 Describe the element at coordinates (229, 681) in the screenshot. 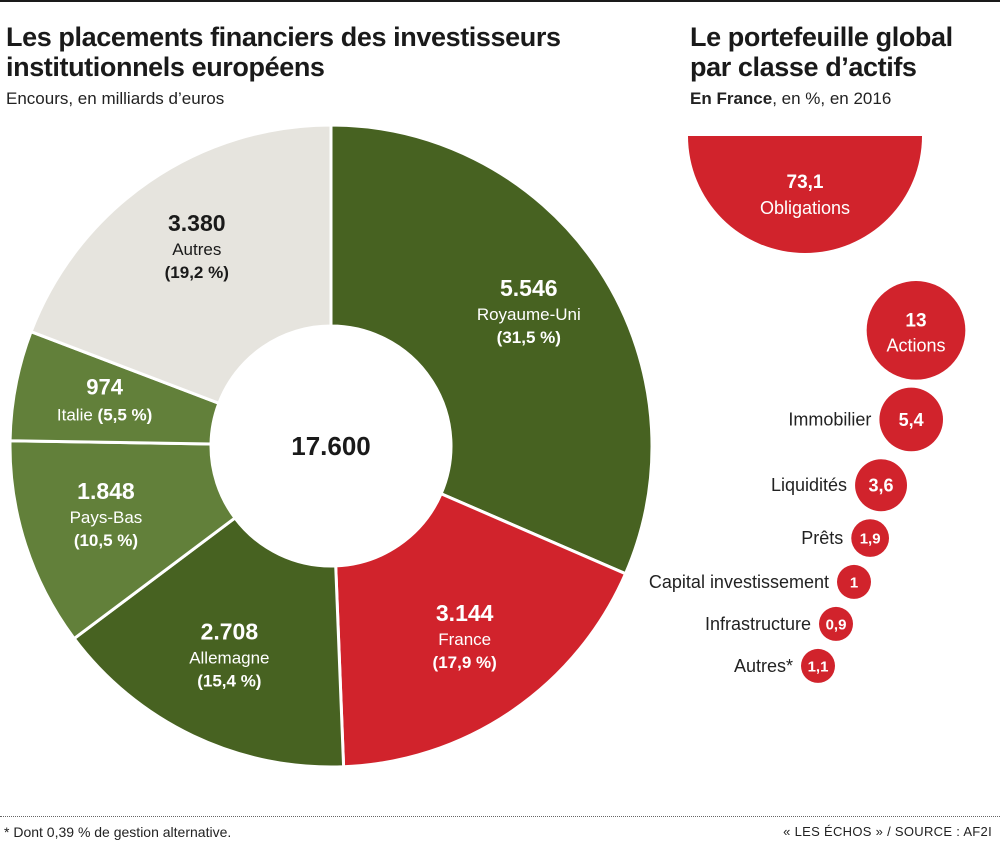

I see `donut-pct-label: (15,4 %)` at that location.